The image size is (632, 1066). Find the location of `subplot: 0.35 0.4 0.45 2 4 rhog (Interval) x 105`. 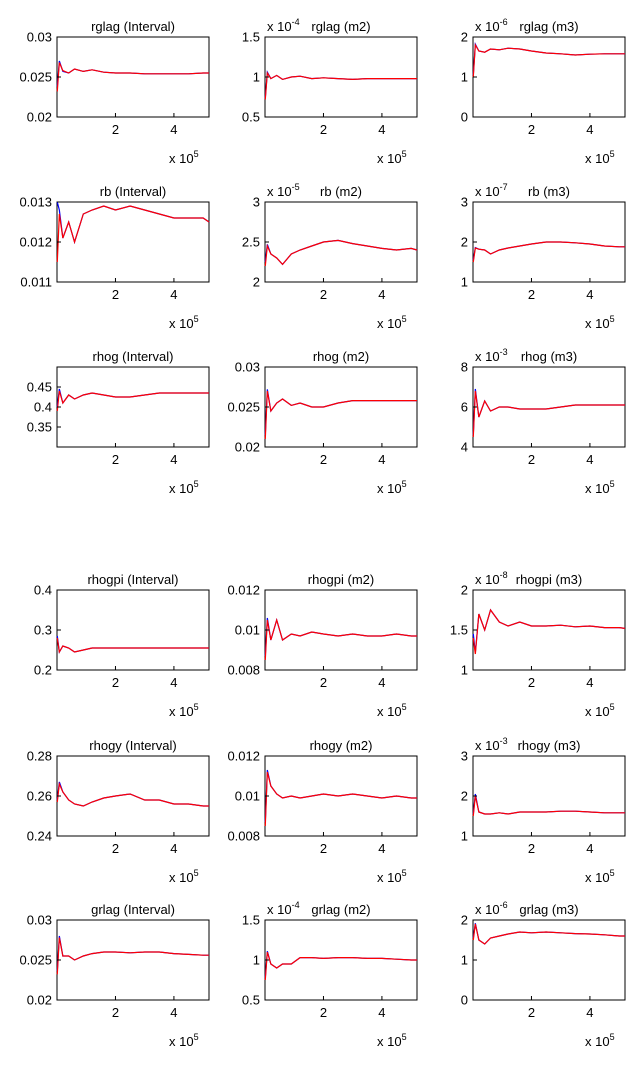

subplot: 0.35 0.4 0.45 2 4 rhog (Interval) x 105 is located at coordinates (118, 422).